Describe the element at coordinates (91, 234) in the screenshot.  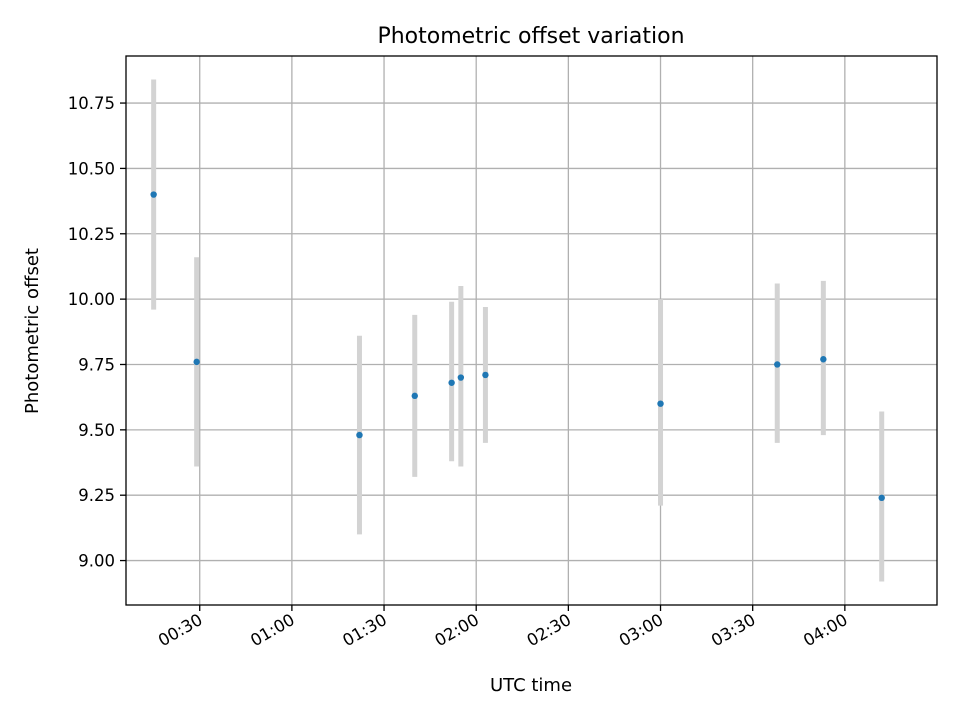
I see `y-tick-label: 10.25` at that location.